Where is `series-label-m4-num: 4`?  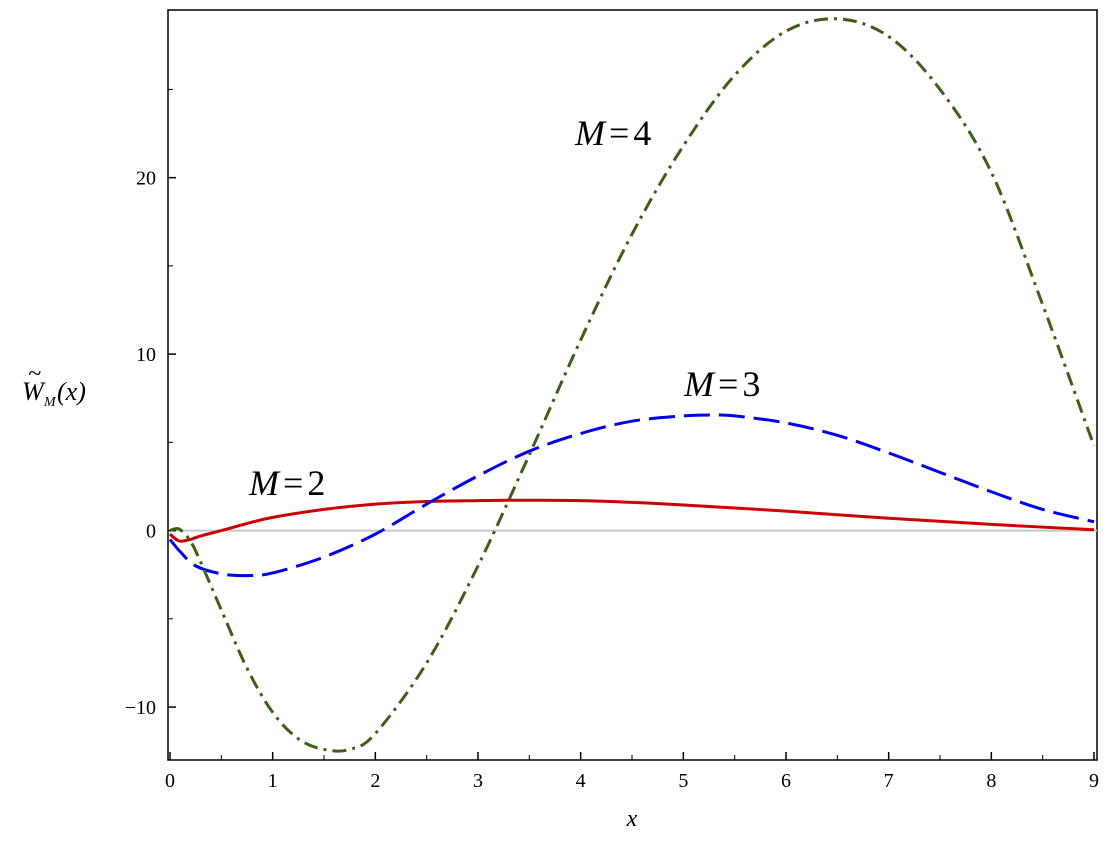
series-label-m4-num: 4 is located at coordinates (642, 133).